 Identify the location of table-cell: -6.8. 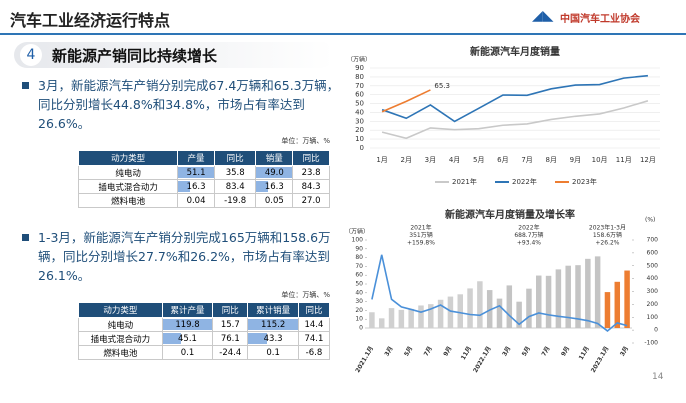
(314, 352).